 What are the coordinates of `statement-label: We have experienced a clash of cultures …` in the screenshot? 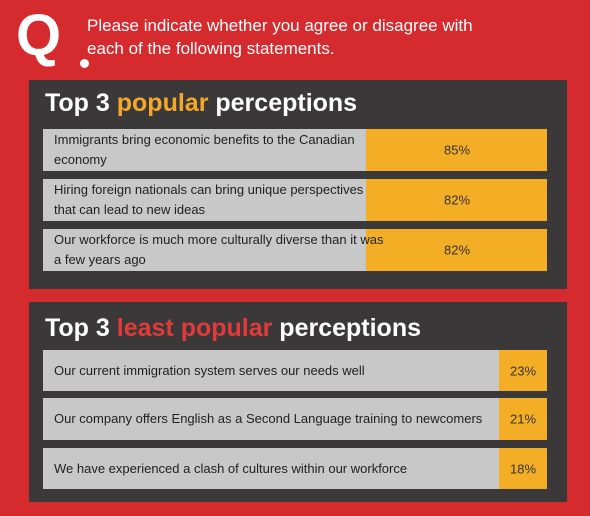 It's located at (231, 468).